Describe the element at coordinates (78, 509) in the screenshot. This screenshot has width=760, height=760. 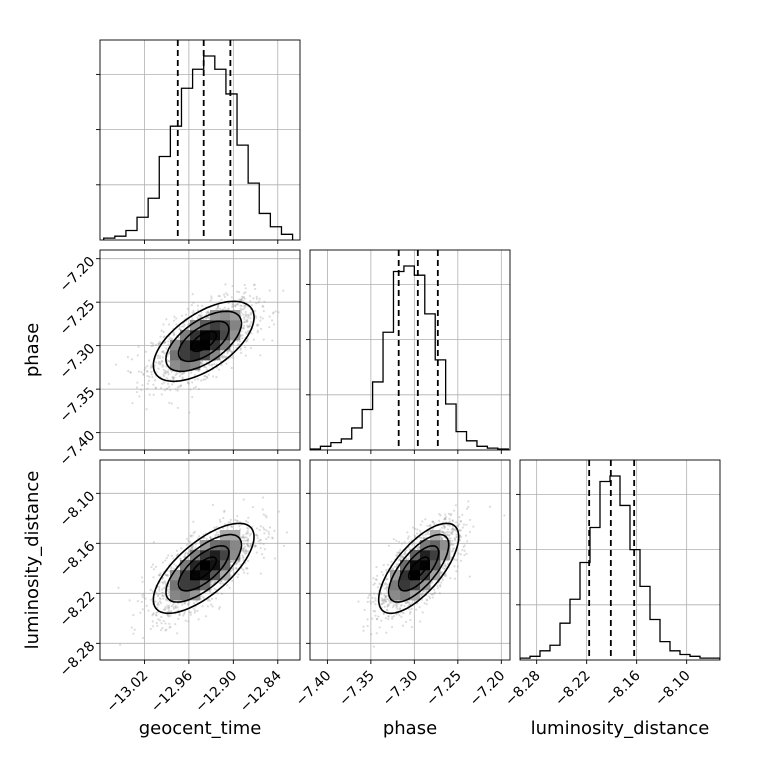
I see `y-tick-label: −8.10` at that location.